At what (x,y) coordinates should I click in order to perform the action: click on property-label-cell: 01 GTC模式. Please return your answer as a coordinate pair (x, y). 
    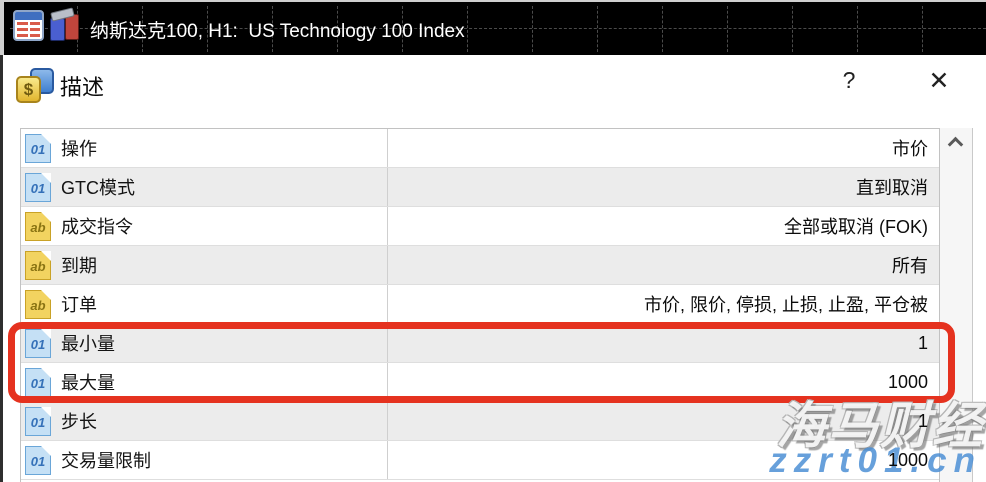
    Looking at the image, I should click on (204, 187).